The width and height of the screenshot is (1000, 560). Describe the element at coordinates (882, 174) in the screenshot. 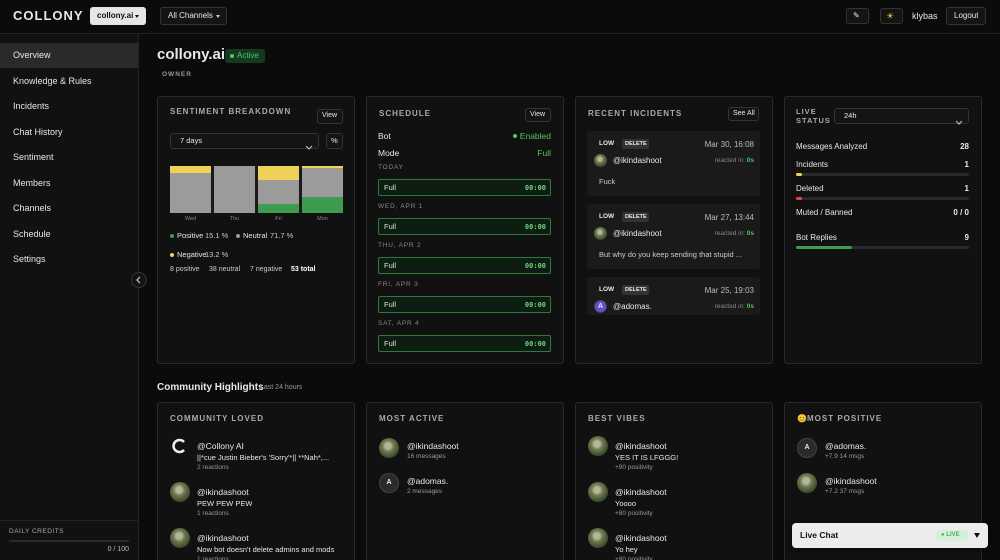

I see `metric-track` at that location.